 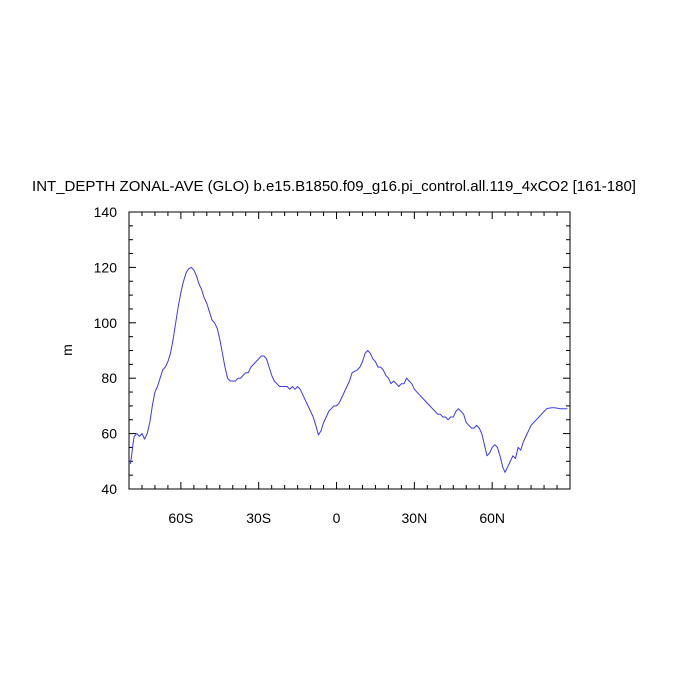 What do you see at coordinates (106, 212) in the screenshot?
I see `y-tick-label: 140` at bounding box center [106, 212].